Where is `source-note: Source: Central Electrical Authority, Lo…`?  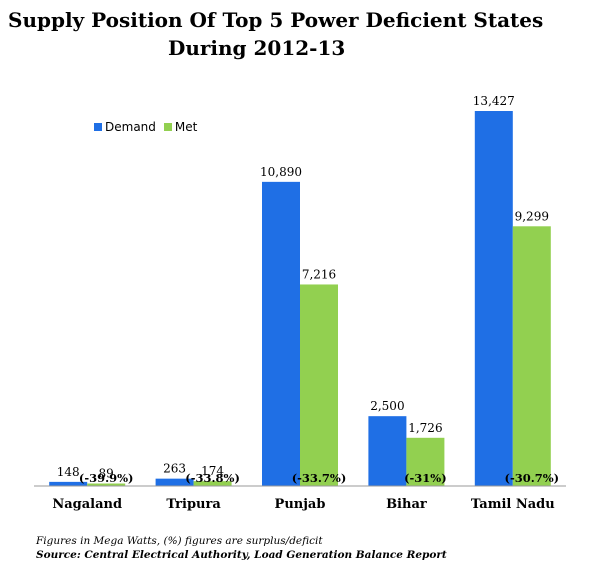 source-note: Source: Central Electrical Authority, Lo… is located at coordinates (241, 555).